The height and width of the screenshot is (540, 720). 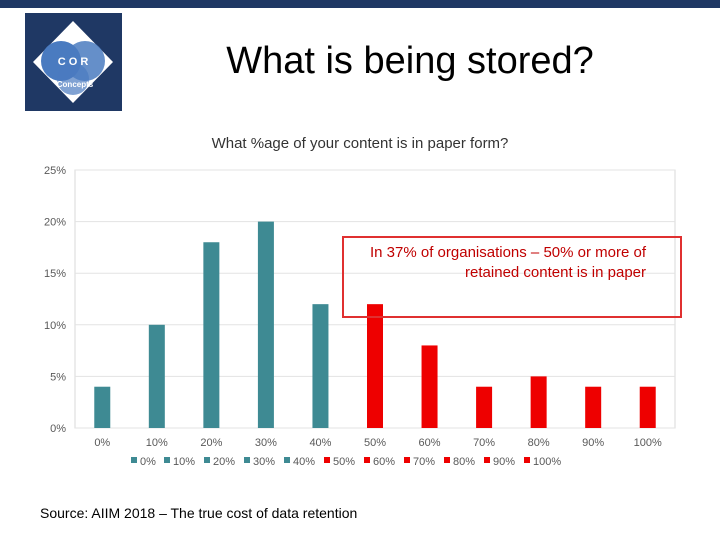 I want to click on x-tick-label: 0%, so click(x=102, y=443).